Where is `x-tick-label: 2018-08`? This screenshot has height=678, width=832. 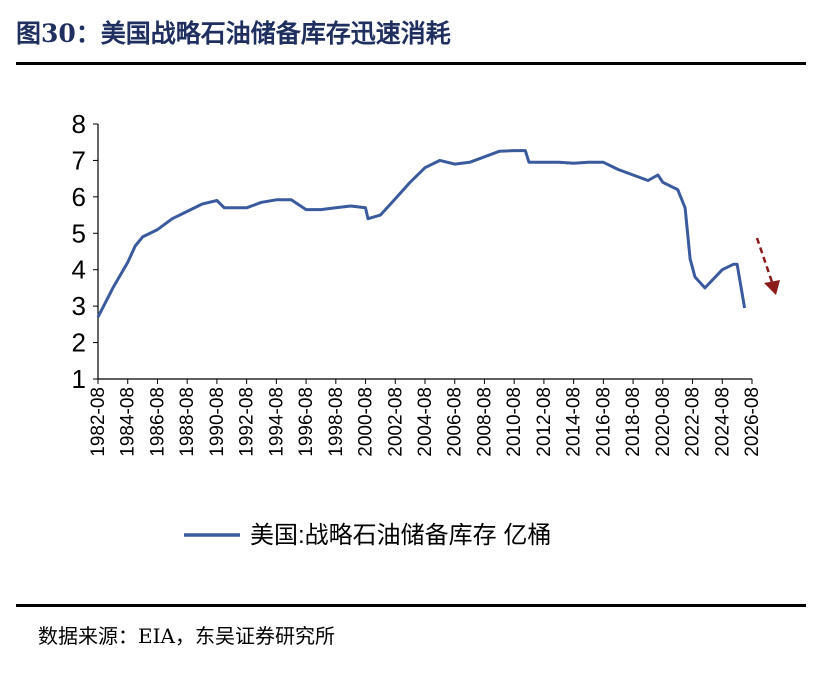 x-tick-label: 2018-08 is located at coordinates (633, 422).